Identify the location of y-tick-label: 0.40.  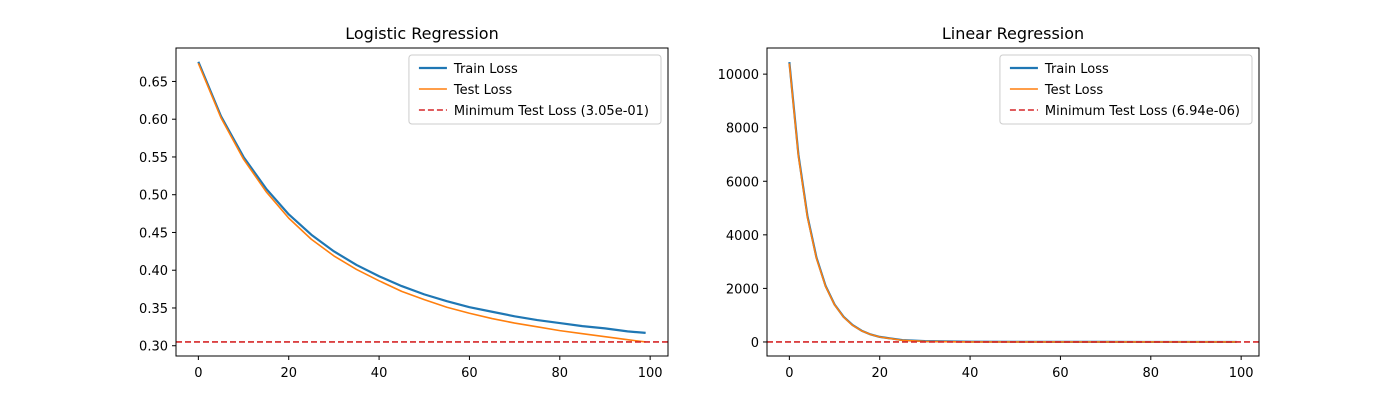
(153, 271).